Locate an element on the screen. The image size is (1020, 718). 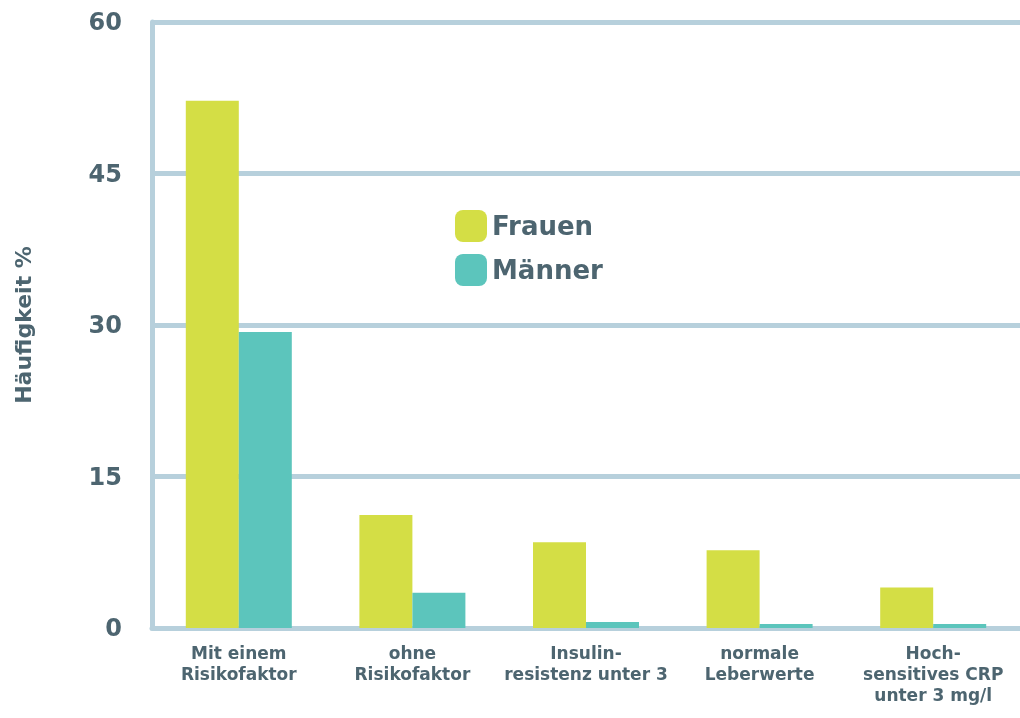
y-tick-label: 0 is located at coordinates (113, 628).